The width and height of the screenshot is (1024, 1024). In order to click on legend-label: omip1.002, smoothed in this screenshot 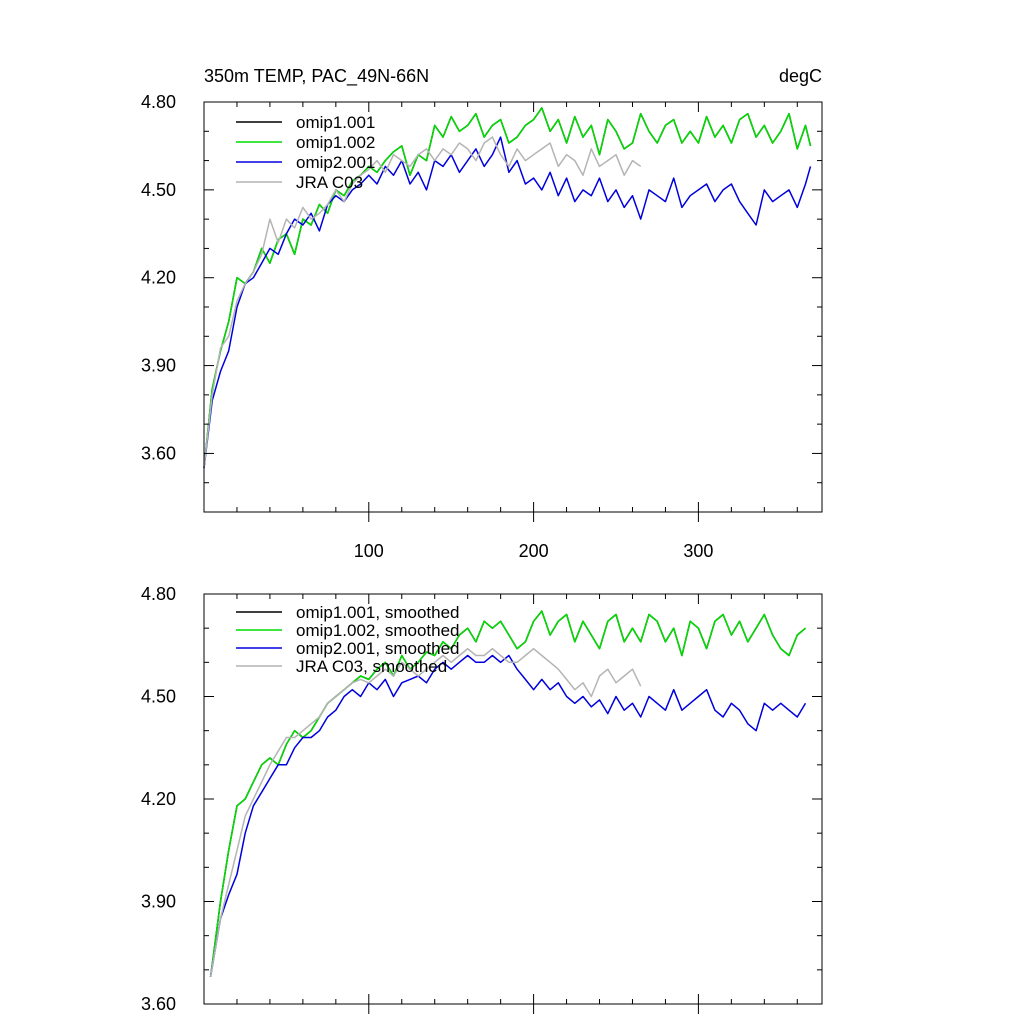, I will do `click(378, 630)`.